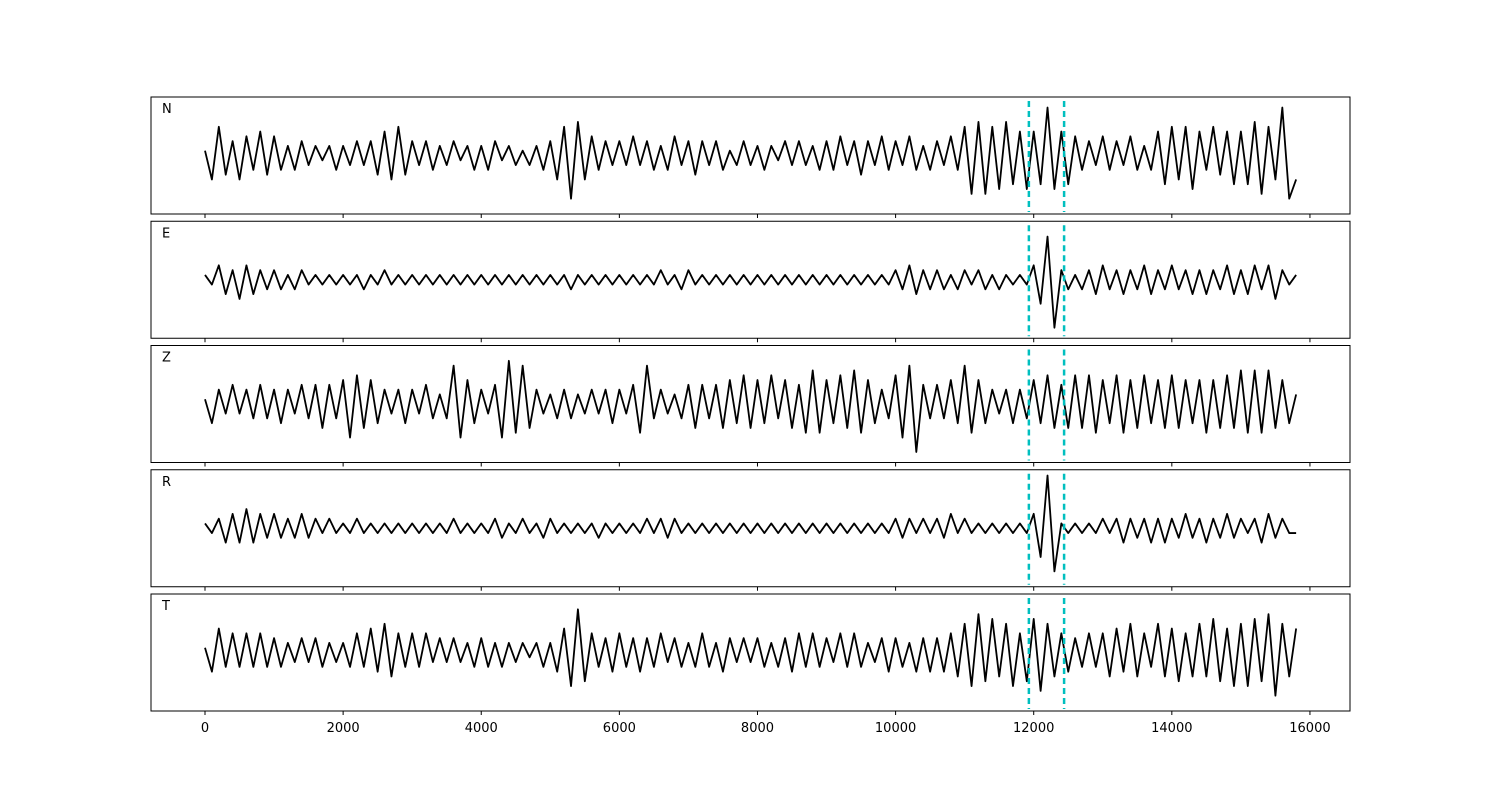 This screenshot has width=1500, height=800. I want to click on x-tick-label: 6000, so click(619, 728).